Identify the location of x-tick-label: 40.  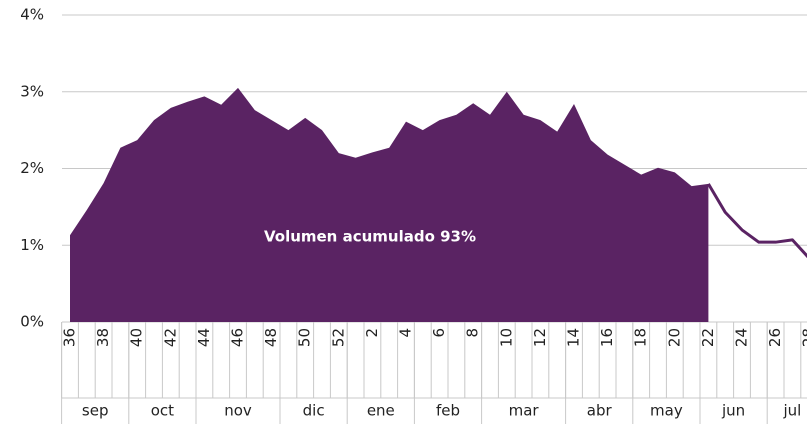
(137, 337).